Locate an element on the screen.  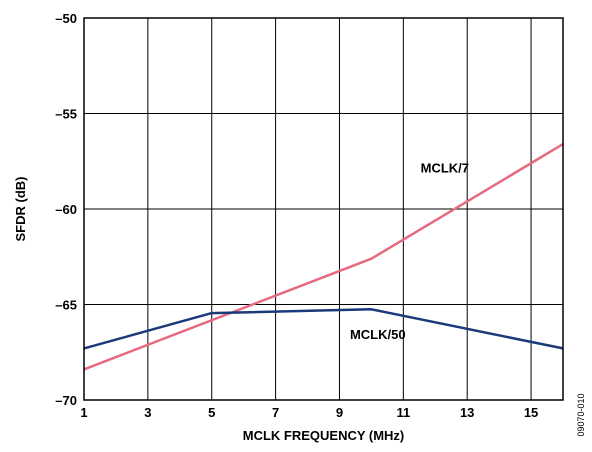
y-tick-label: –65 is located at coordinates (66, 305).